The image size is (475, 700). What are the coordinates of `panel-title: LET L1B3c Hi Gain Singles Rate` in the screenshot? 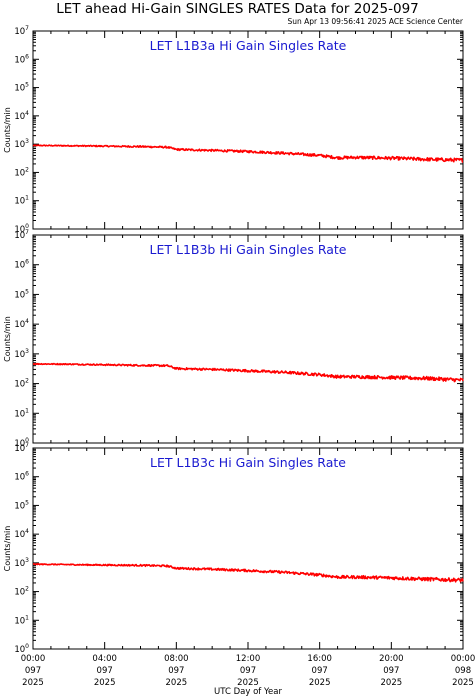 It's located at (248, 462).